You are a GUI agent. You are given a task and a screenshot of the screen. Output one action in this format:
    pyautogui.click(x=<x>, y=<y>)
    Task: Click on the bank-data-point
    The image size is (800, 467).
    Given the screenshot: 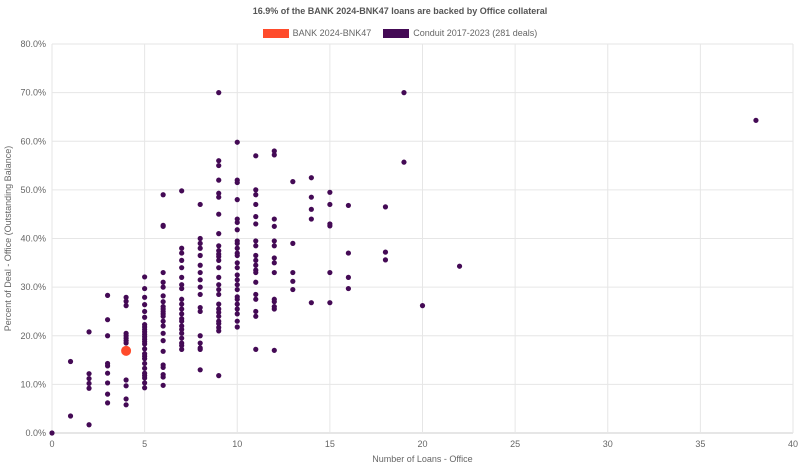 What is the action you would take?
    pyautogui.click(x=126, y=350)
    